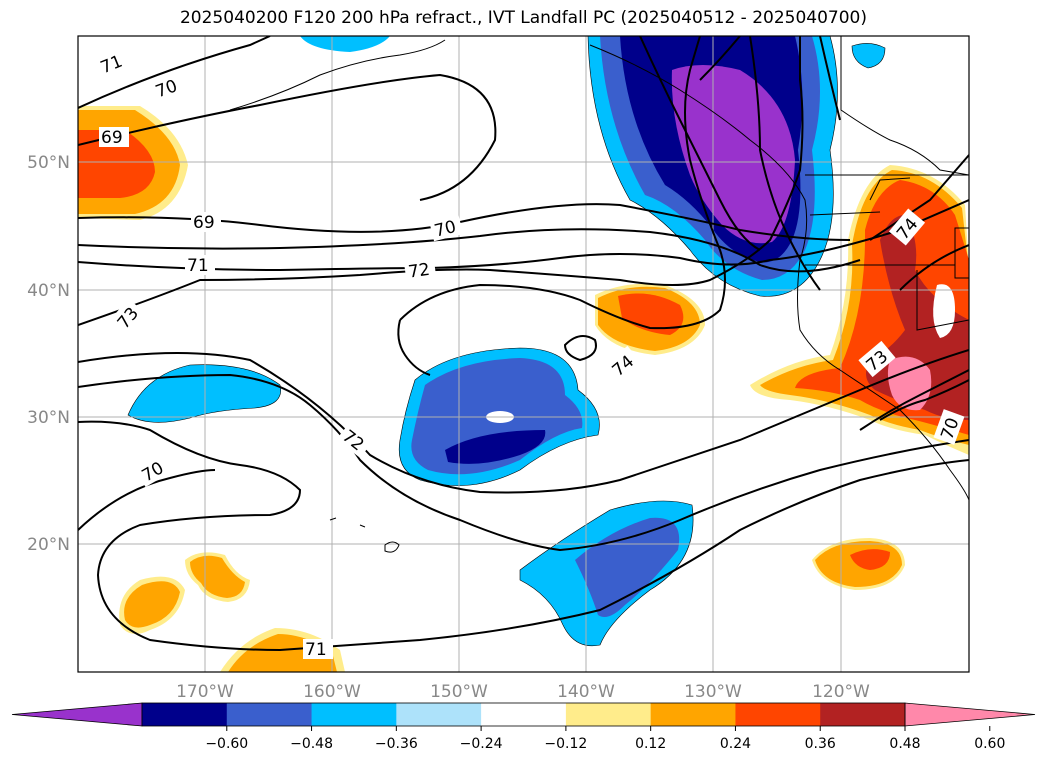  I want to click on lat-label: 50°N, so click(48, 163).